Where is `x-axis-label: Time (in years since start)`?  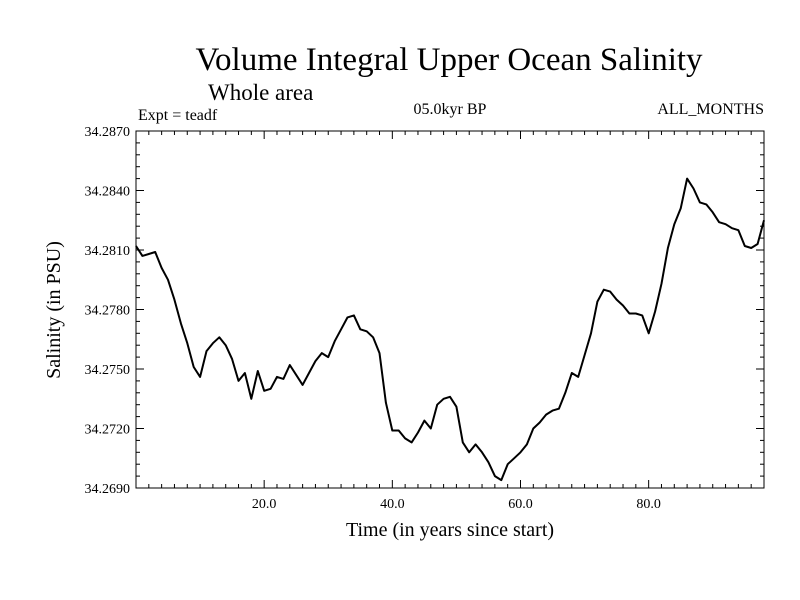 x-axis-label: Time (in years since start) is located at coordinates (450, 530).